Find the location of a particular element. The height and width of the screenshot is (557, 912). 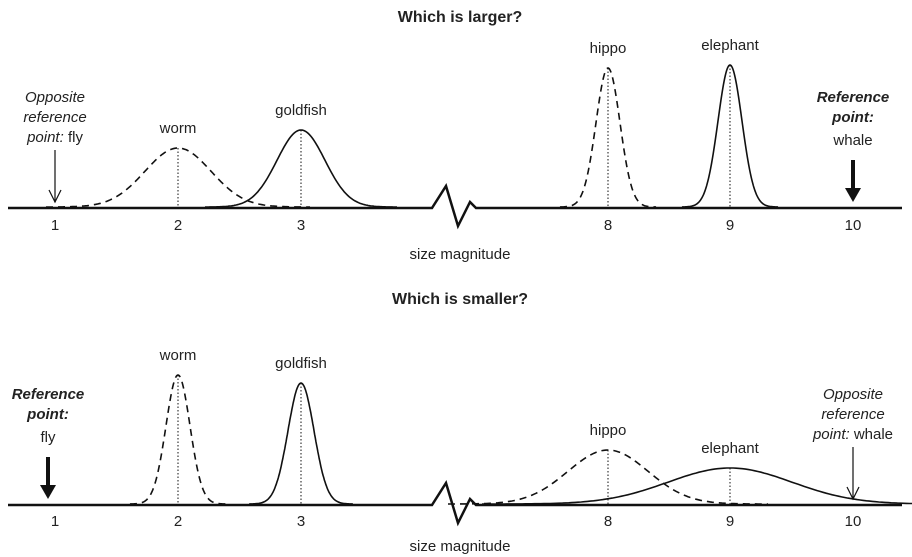

note-line: point: fly is located at coordinates (54, 137).